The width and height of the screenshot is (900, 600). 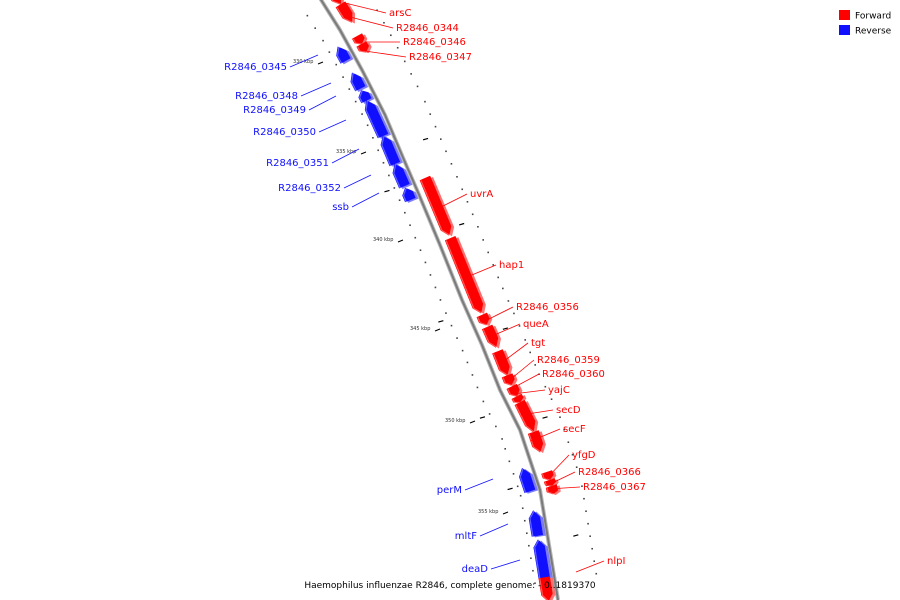 What do you see at coordinates (543, 559) in the screenshot?
I see `gene-deaD` at bounding box center [543, 559].